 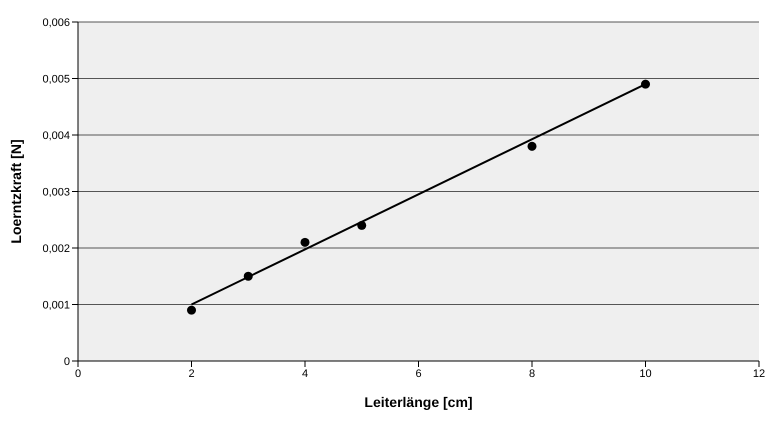 I want to click on x-tick-label: 6, so click(x=418, y=374).